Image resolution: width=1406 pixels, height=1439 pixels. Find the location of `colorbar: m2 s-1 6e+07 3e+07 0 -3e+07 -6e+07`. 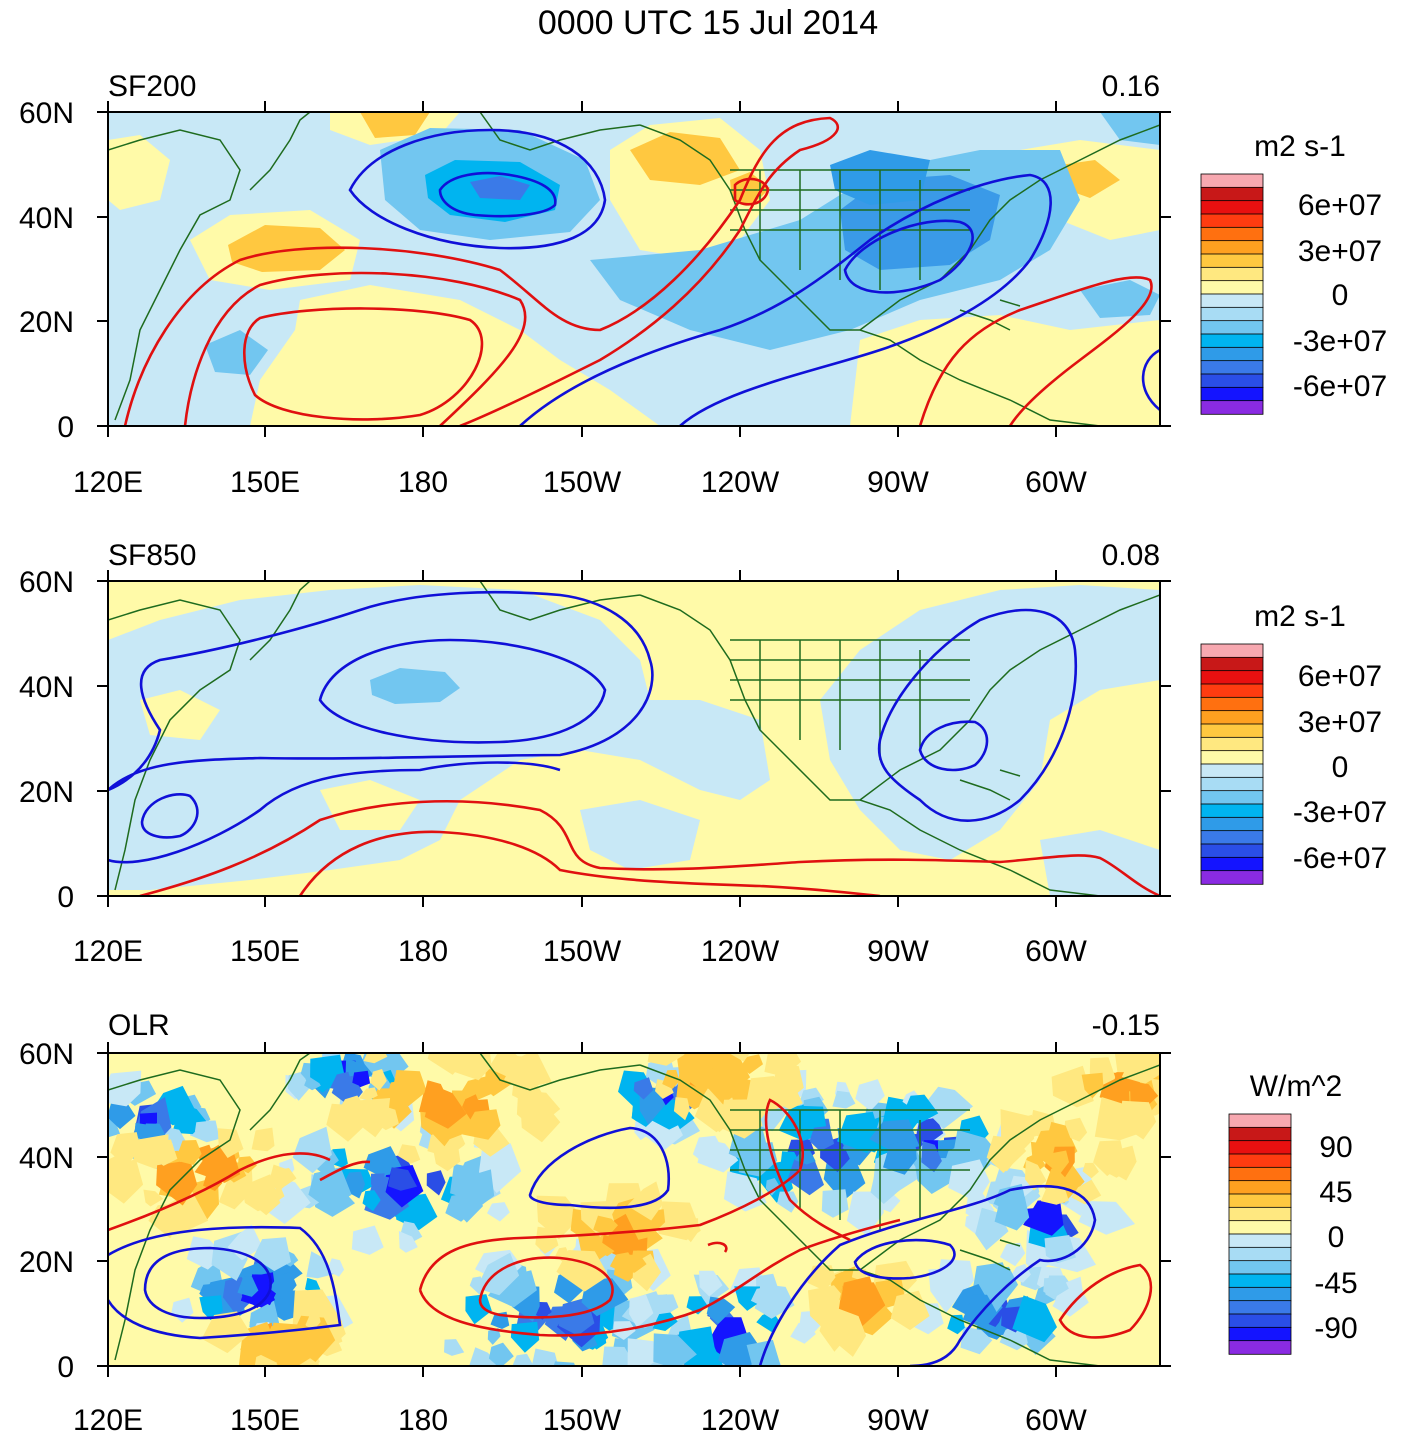

colorbar: m2 s-1 6e+07 3e+07 0 -3e+07 -6e+07 is located at coordinates (1293, 272).